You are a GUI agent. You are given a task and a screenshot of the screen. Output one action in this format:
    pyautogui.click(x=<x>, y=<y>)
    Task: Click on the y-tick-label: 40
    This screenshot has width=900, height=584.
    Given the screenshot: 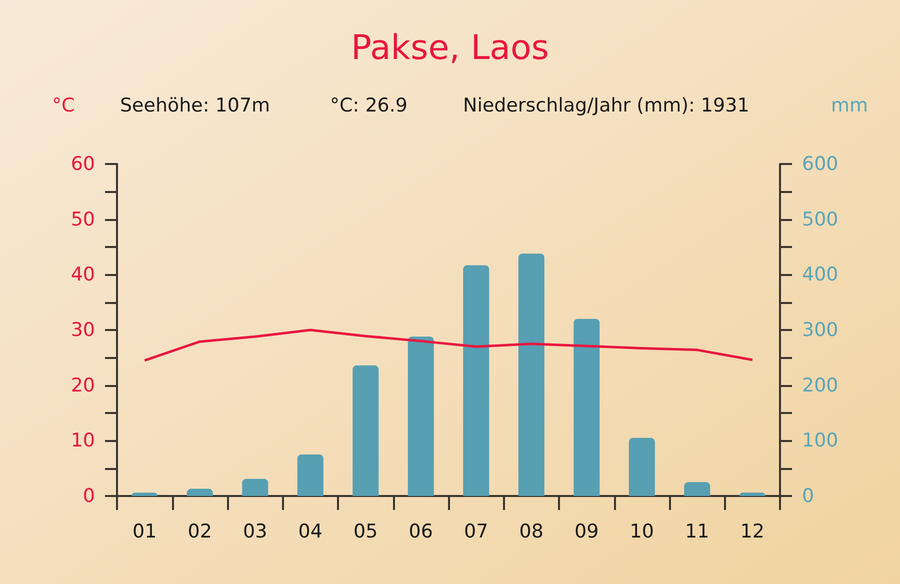 What is the action you would take?
    pyautogui.click(x=82, y=275)
    